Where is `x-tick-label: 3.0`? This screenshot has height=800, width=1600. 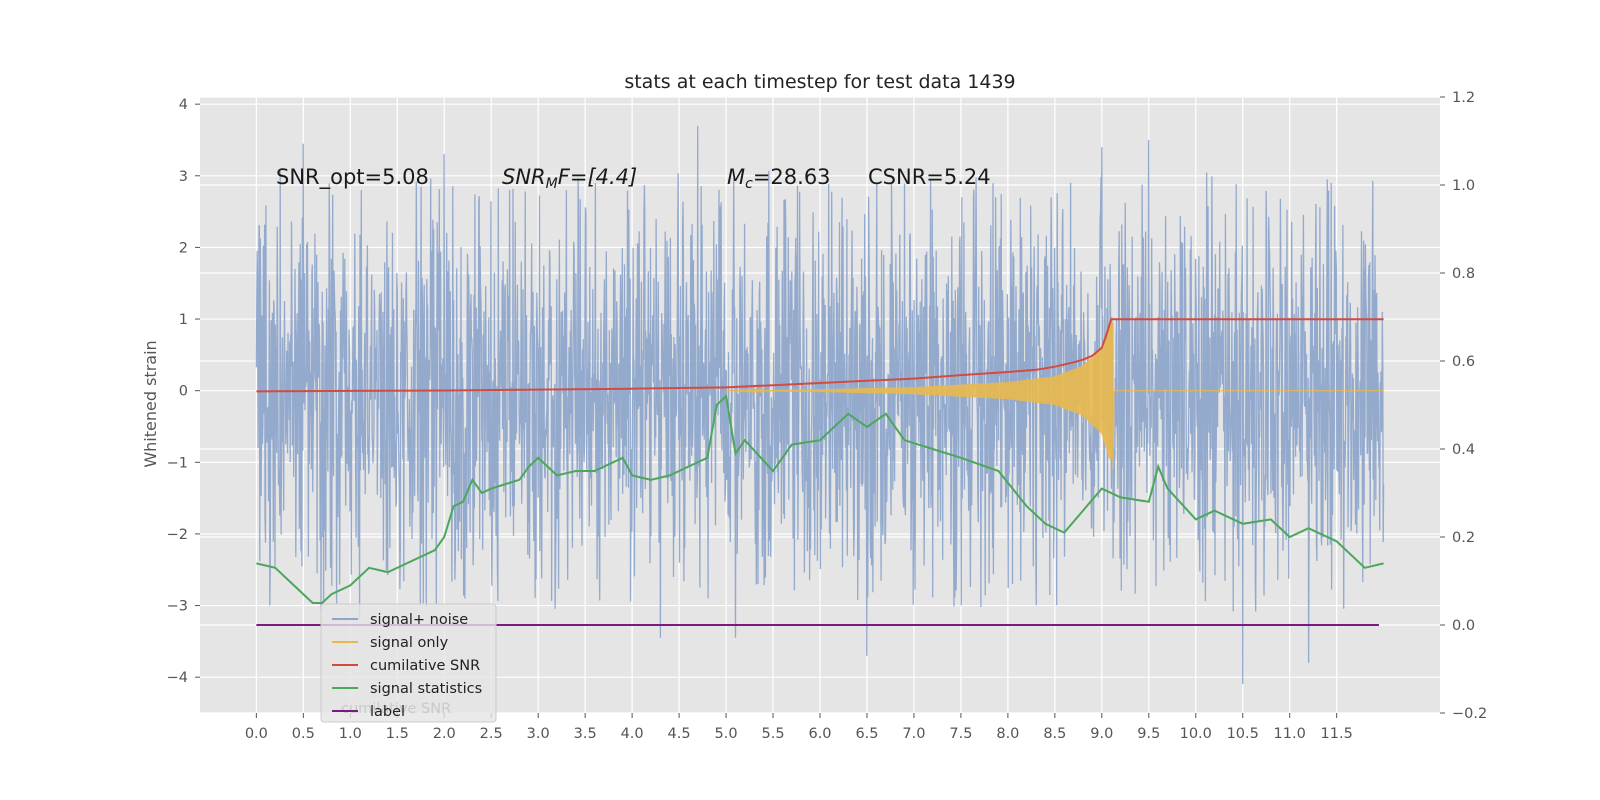
x-tick-label: 3.0 is located at coordinates (538, 734).